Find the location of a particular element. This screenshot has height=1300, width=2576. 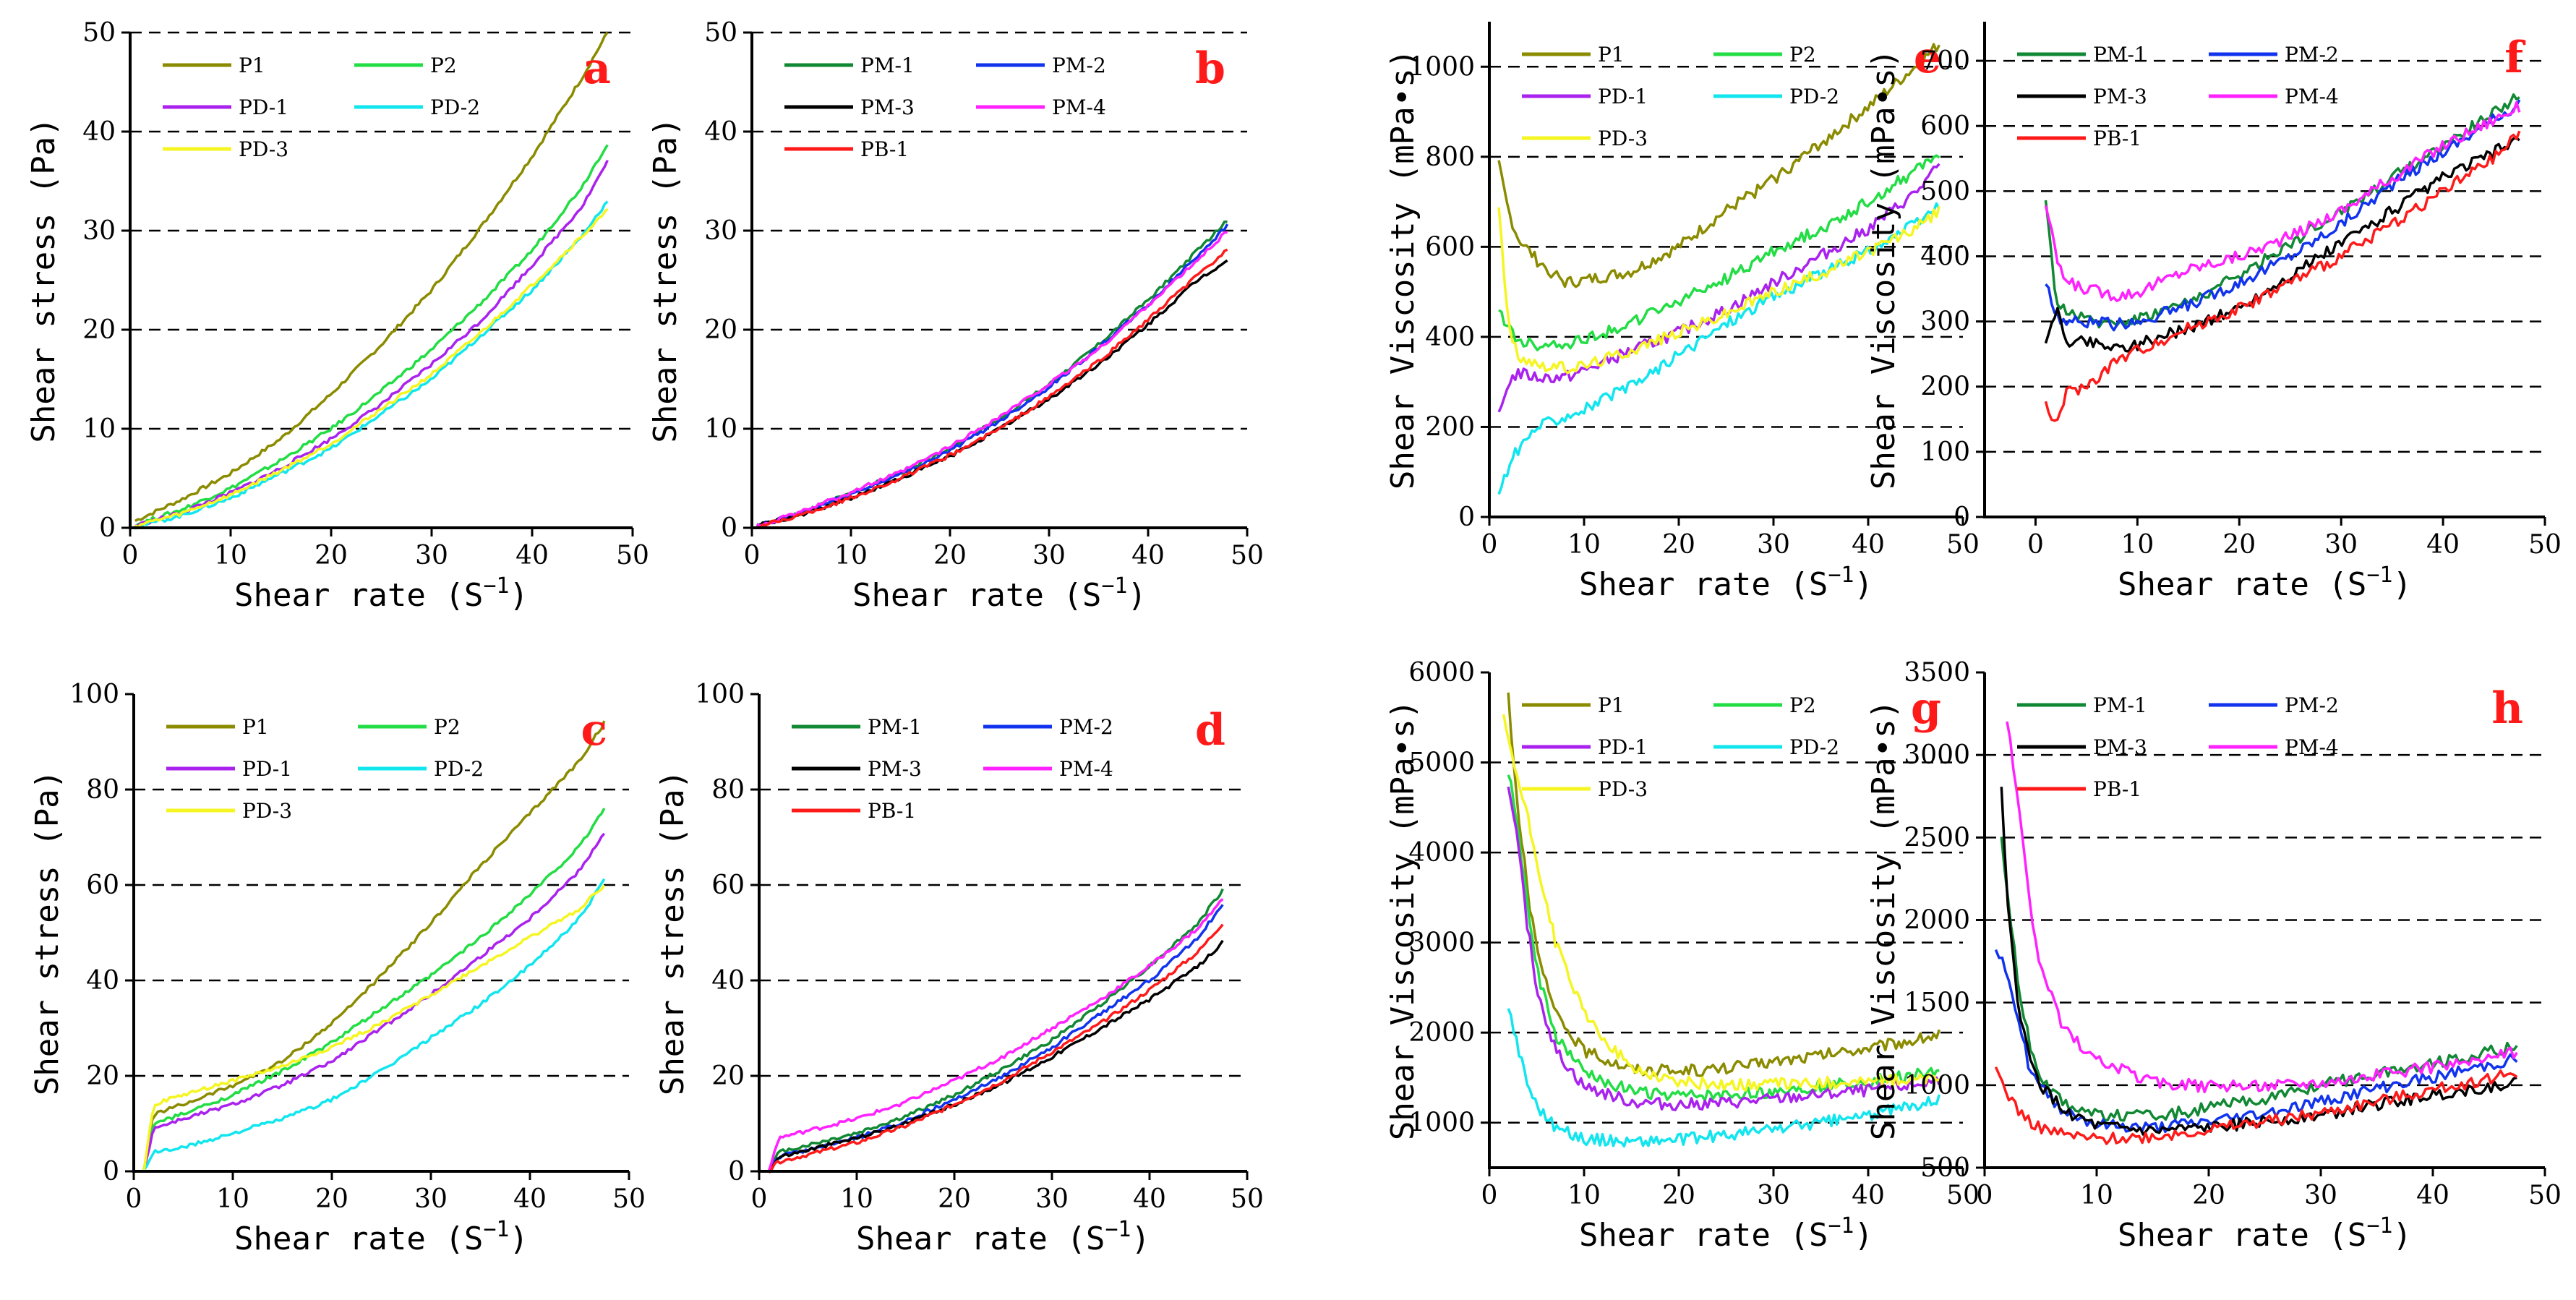

y-tick-label: 400 is located at coordinates (1945, 256).